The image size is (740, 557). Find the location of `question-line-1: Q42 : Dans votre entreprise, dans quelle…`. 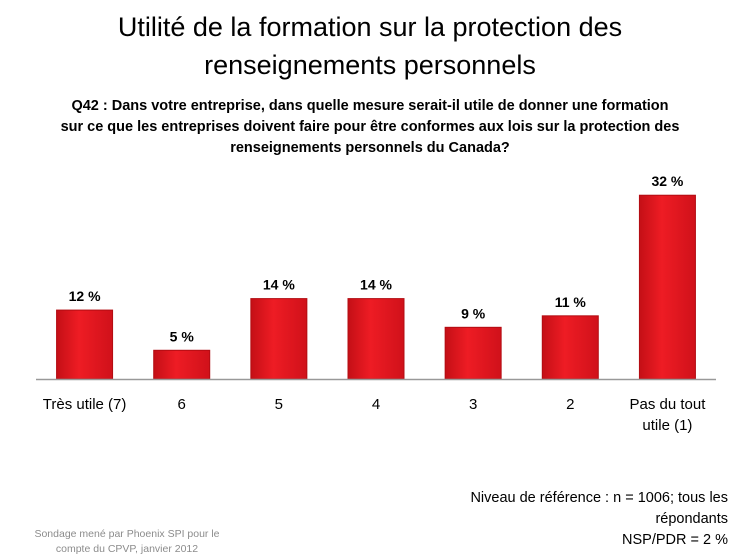

question-line-1: Q42 : Dans votre entreprise, dans quelle… is located at coordinates (370, 106).